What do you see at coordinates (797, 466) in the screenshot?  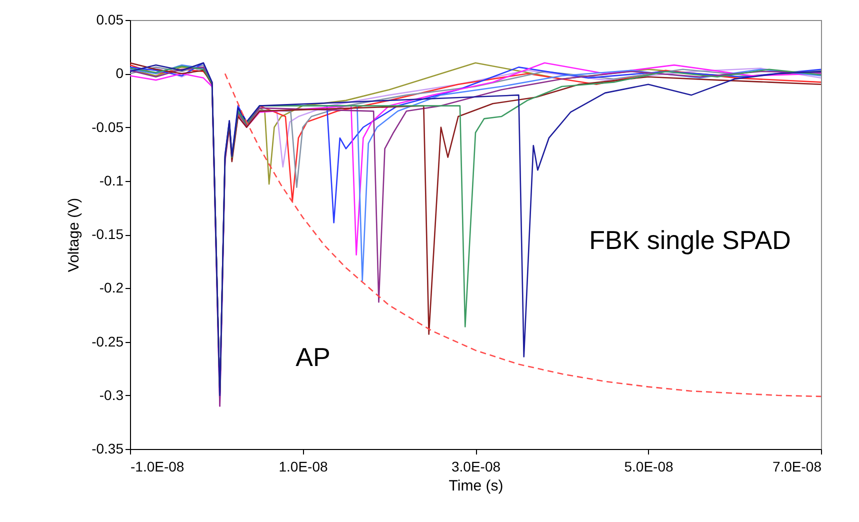 I see `x-tick-label: 7.0E-08` at bounding box center [797, 466].